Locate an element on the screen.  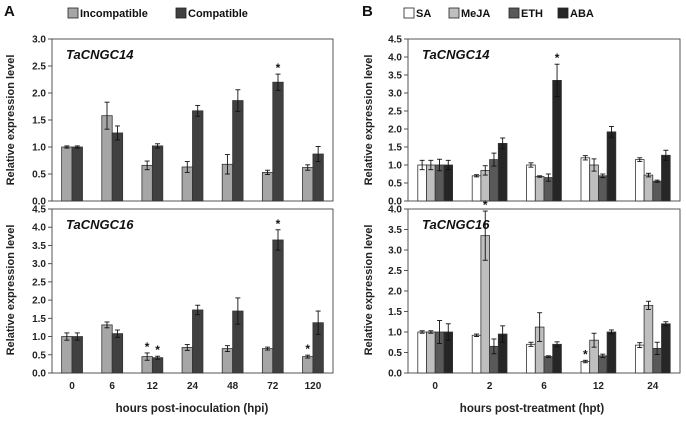
legend-swatch-sa is located at coordinates (409, 13).